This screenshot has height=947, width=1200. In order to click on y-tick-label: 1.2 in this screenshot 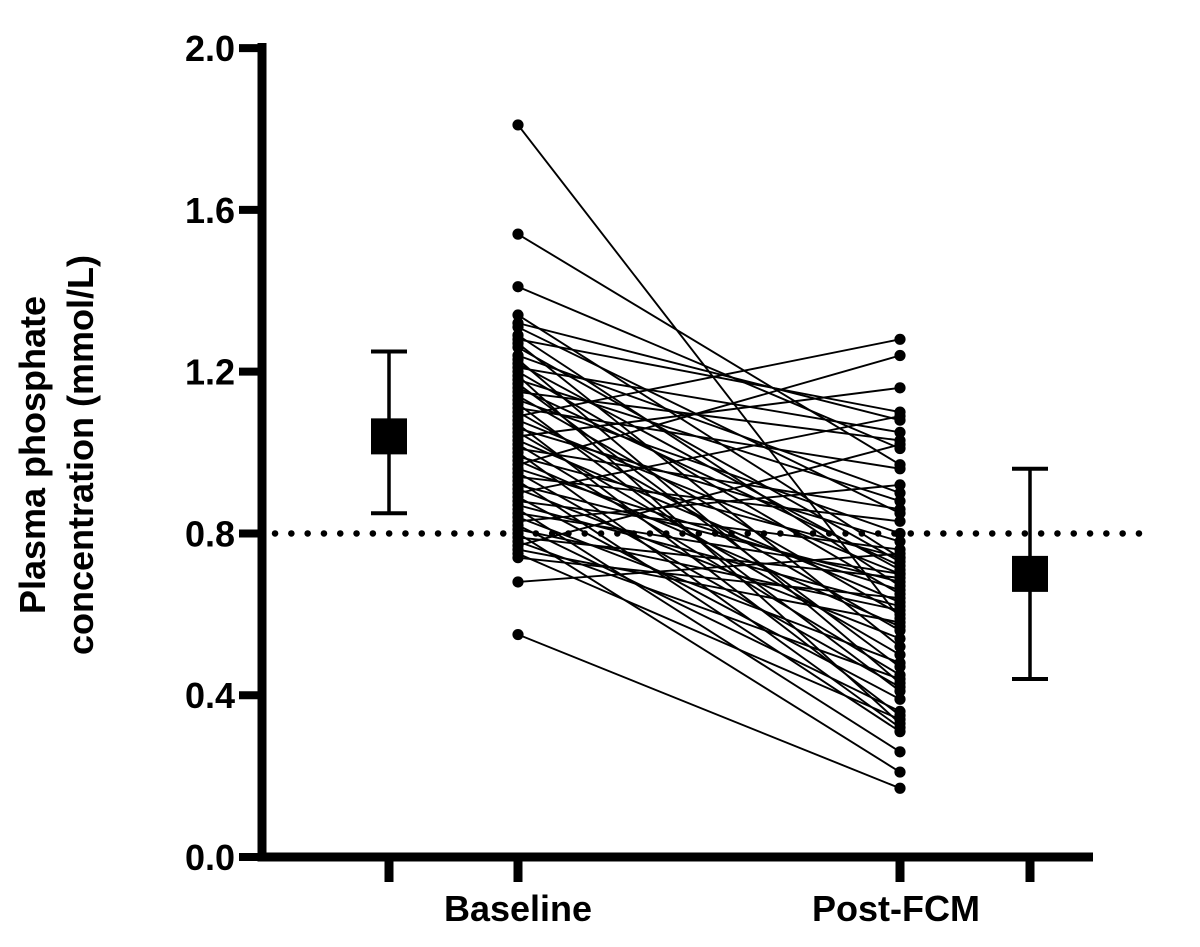, I will do `click(210, 372)`.